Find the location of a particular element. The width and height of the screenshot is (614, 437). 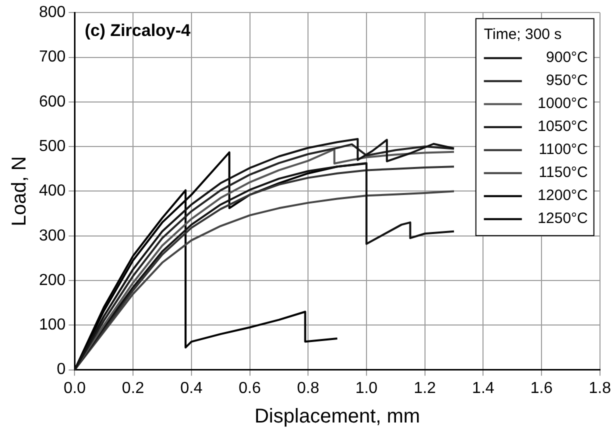

x-tick-label: 0.4 is located at coordinates (191, 388).